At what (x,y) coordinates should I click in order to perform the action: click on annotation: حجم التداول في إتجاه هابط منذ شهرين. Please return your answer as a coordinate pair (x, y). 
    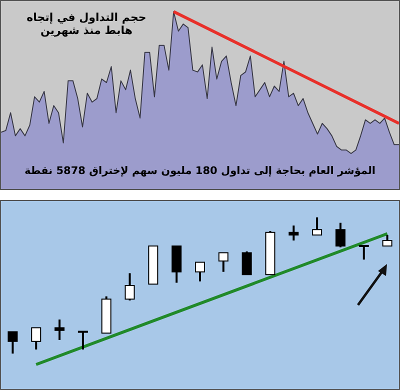
    Looking at the image, I should click on (87, 24).